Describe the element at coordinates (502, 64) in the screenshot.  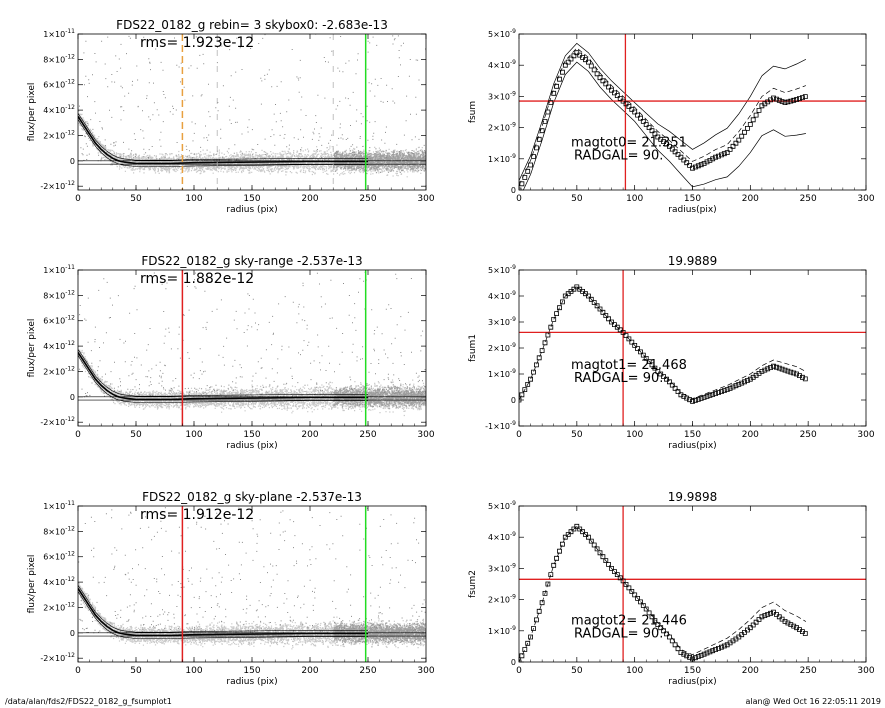
I see `y-tick-label: 4×10⁻⁹` at that location.